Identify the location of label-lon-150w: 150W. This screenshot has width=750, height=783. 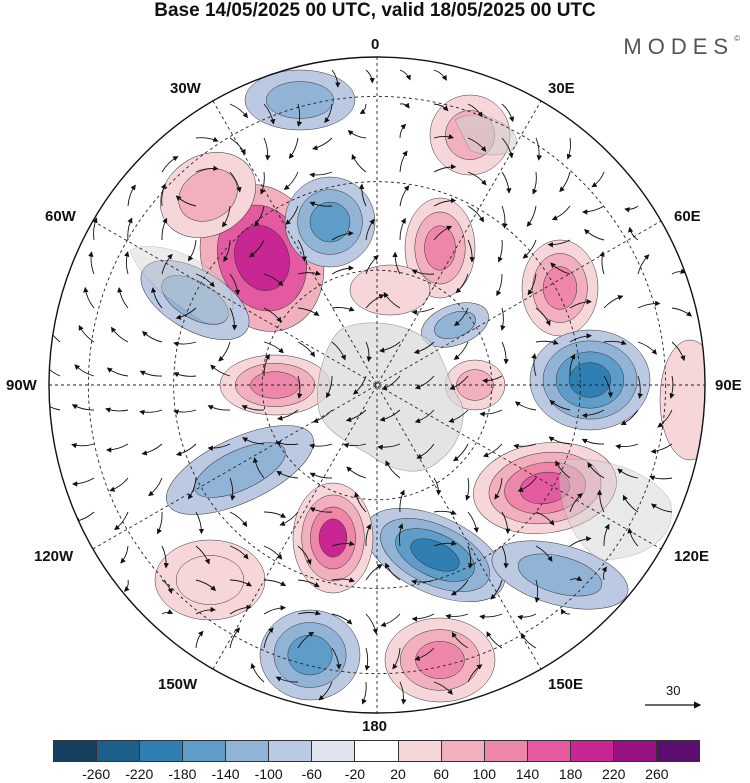
(178, 684).